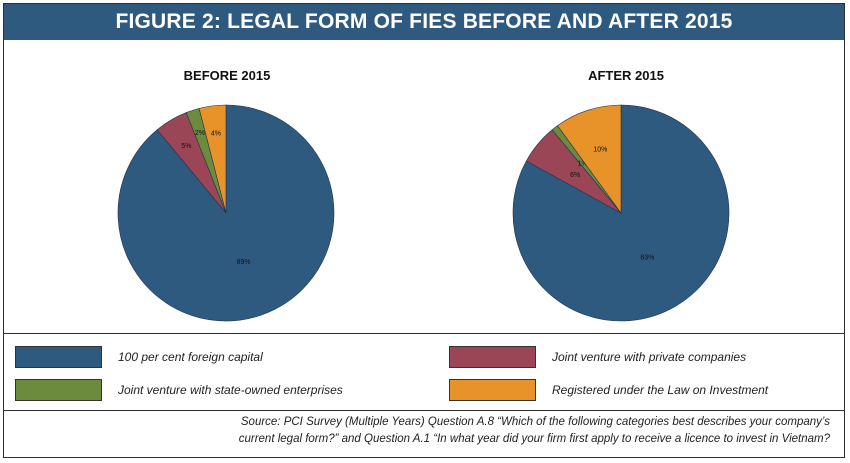 The height and width of the screenshot is (463, 850). I want to click on pie-label-state-jv: 1%, so click(583, 164).